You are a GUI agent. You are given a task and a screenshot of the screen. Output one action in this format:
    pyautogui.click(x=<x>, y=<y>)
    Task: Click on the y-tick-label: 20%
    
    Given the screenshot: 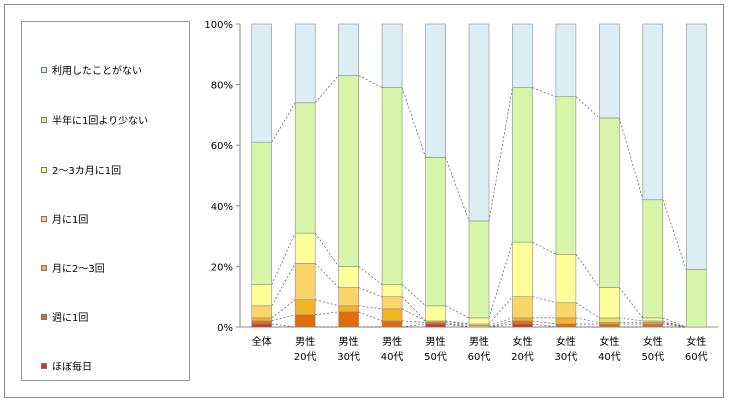 What is the action you would take?
    pyautogui.click(x=222, y=267)
    